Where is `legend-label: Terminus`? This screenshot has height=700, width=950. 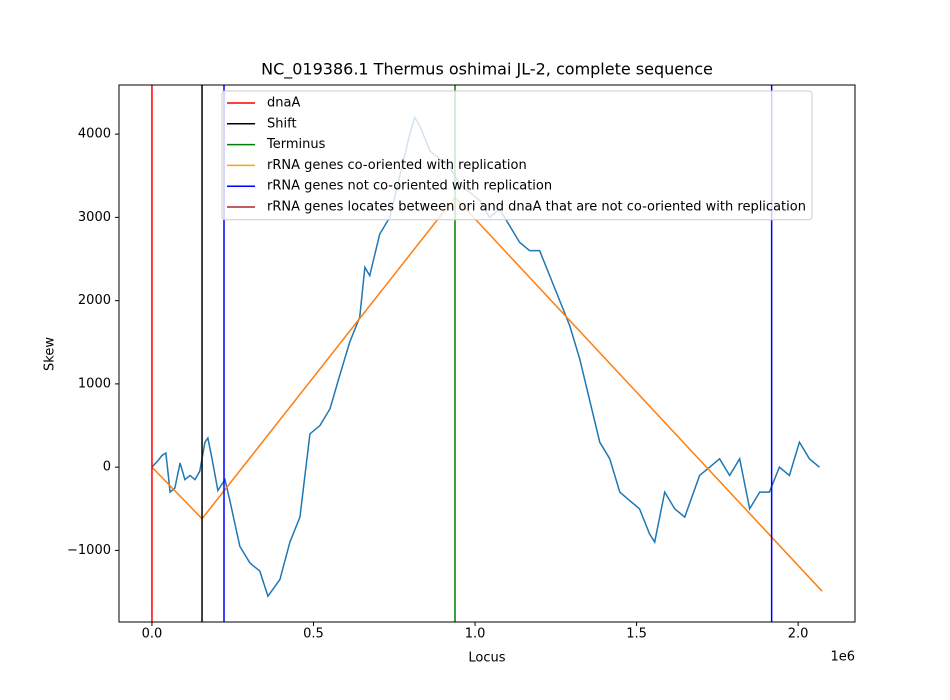 legend-label: Terminus is located at coordinates (296, 144).